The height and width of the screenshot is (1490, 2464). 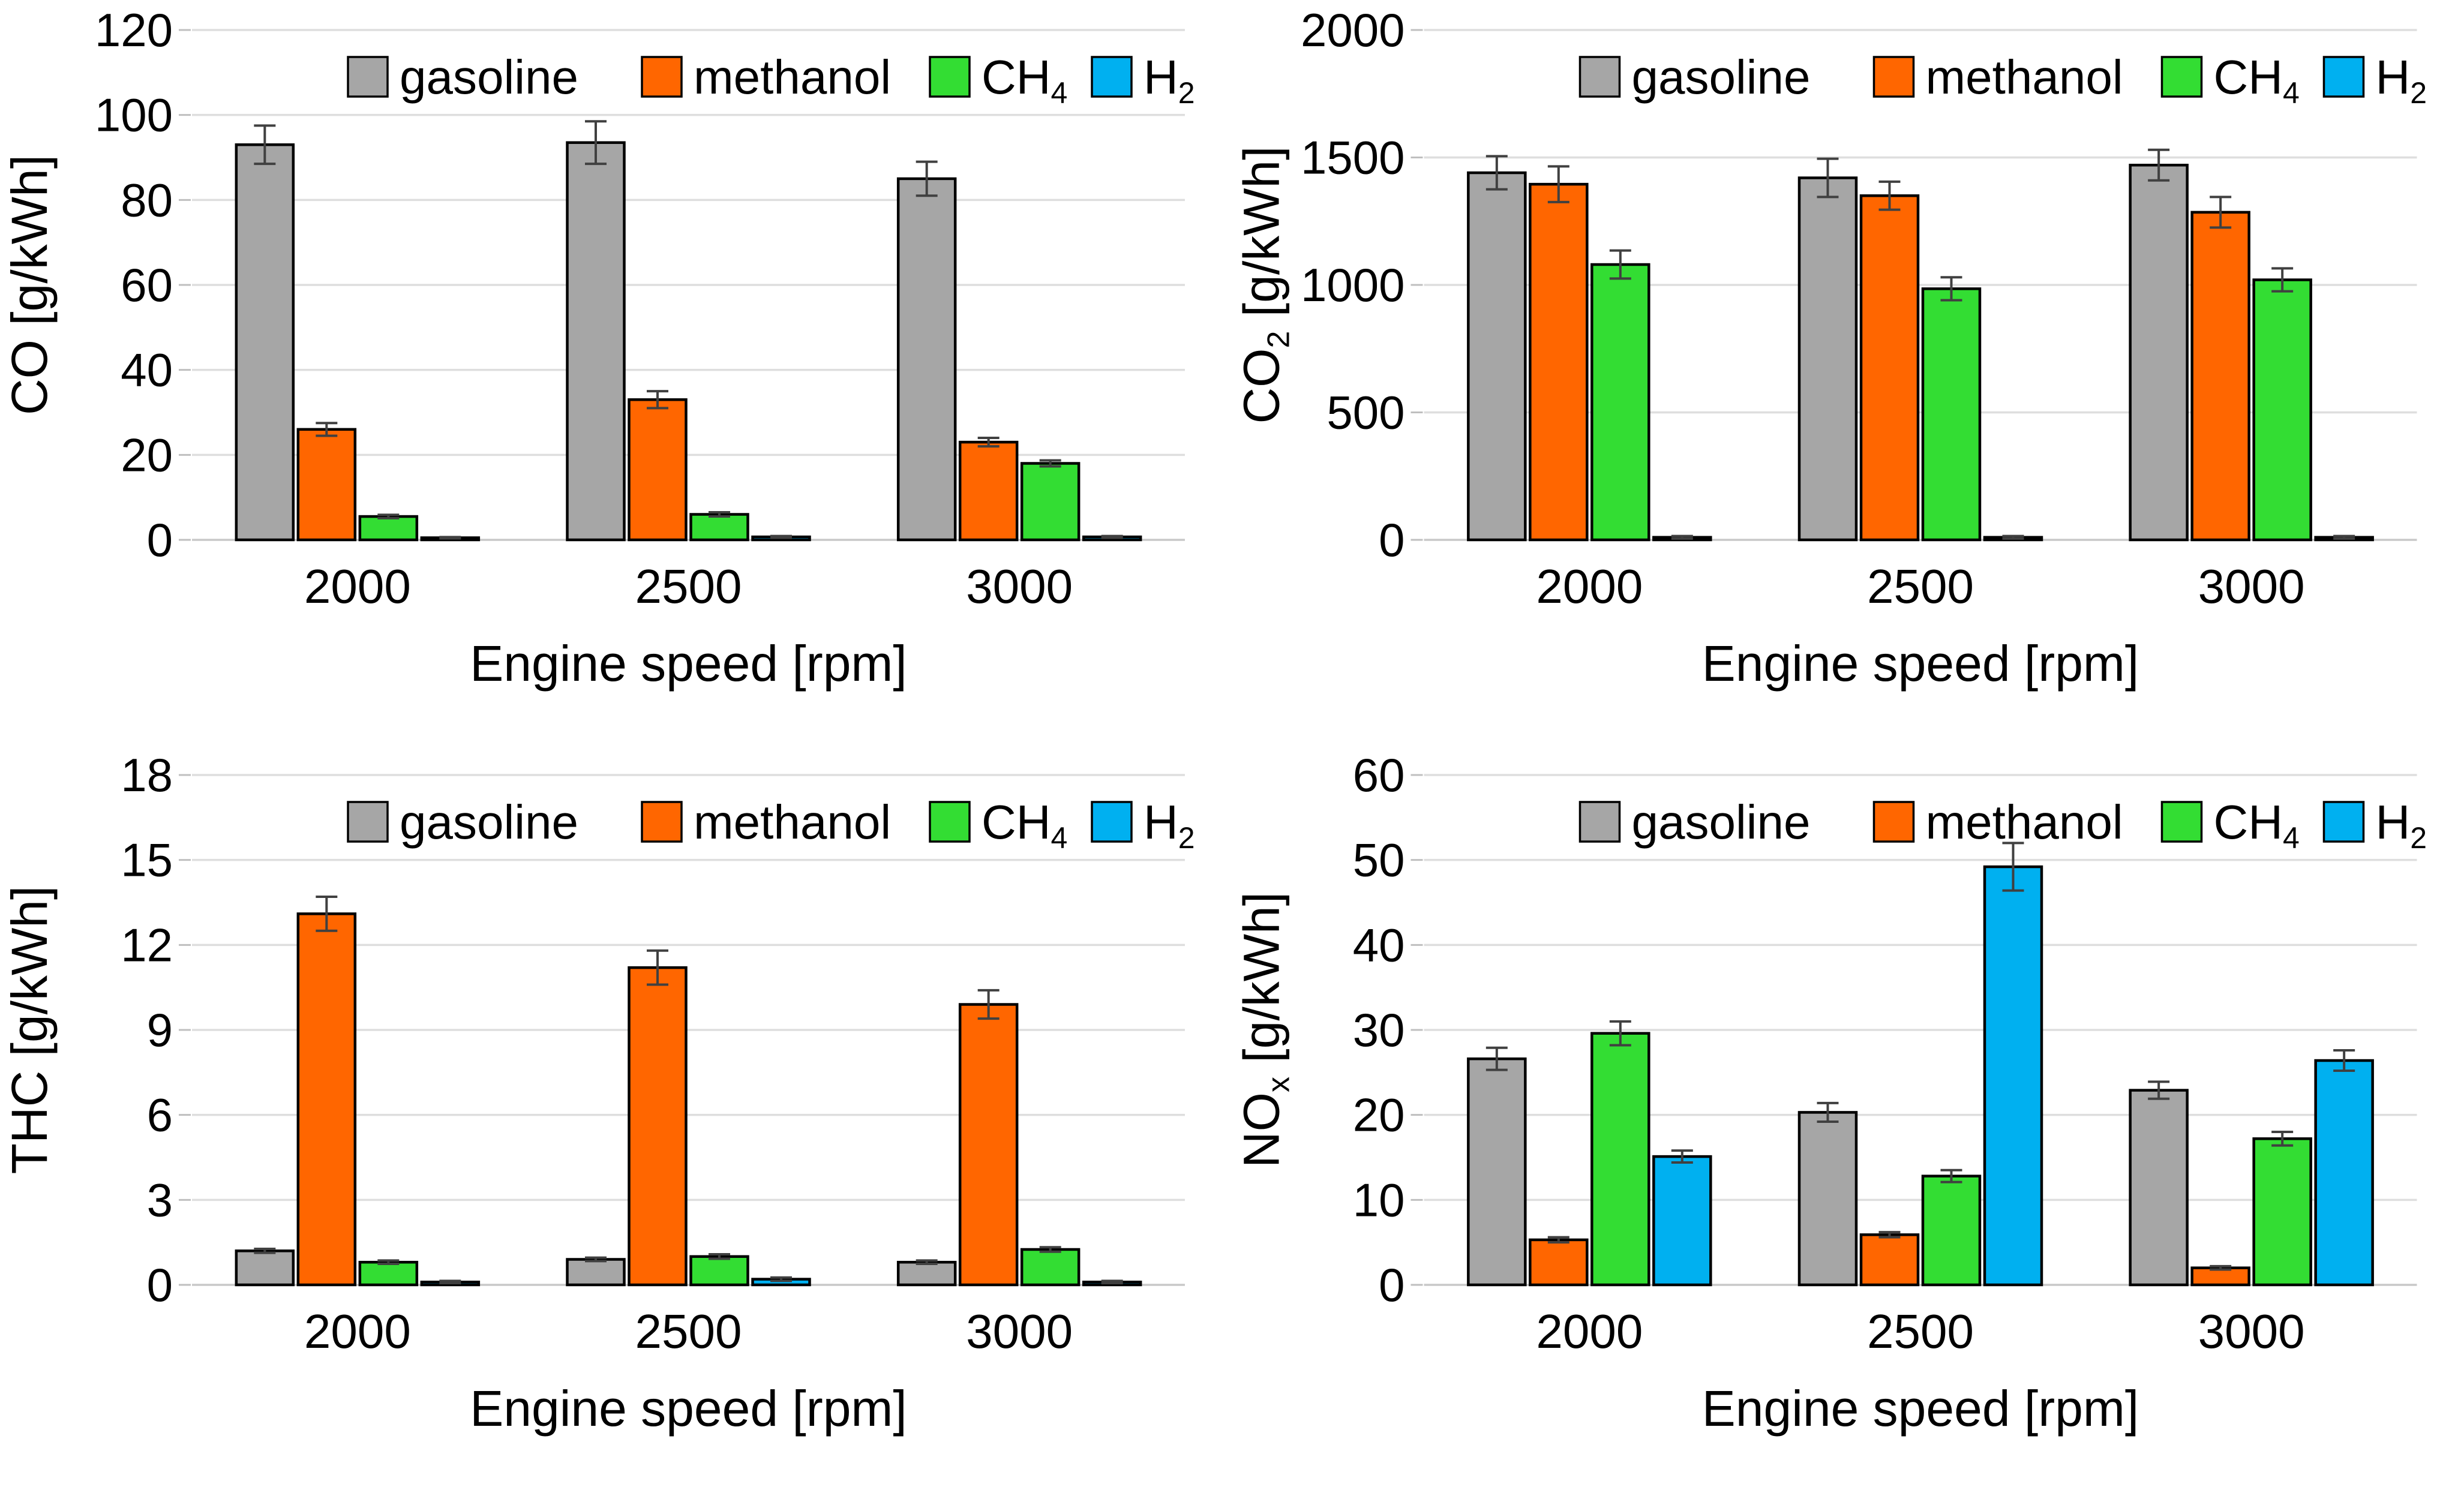 What do you see at coordinates (134, 115) in the screenshot?
I see `y-tick-label-100: 100` at bounding box center [134, 115].